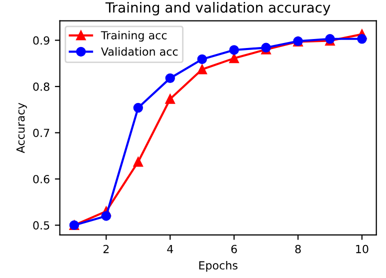 The height and width of the screenshot is (278, 386). What do you see at coordinates (41, 86) in the screenshot?
I see `y-tick-label: 0.8` at bounding box center [41, 86].